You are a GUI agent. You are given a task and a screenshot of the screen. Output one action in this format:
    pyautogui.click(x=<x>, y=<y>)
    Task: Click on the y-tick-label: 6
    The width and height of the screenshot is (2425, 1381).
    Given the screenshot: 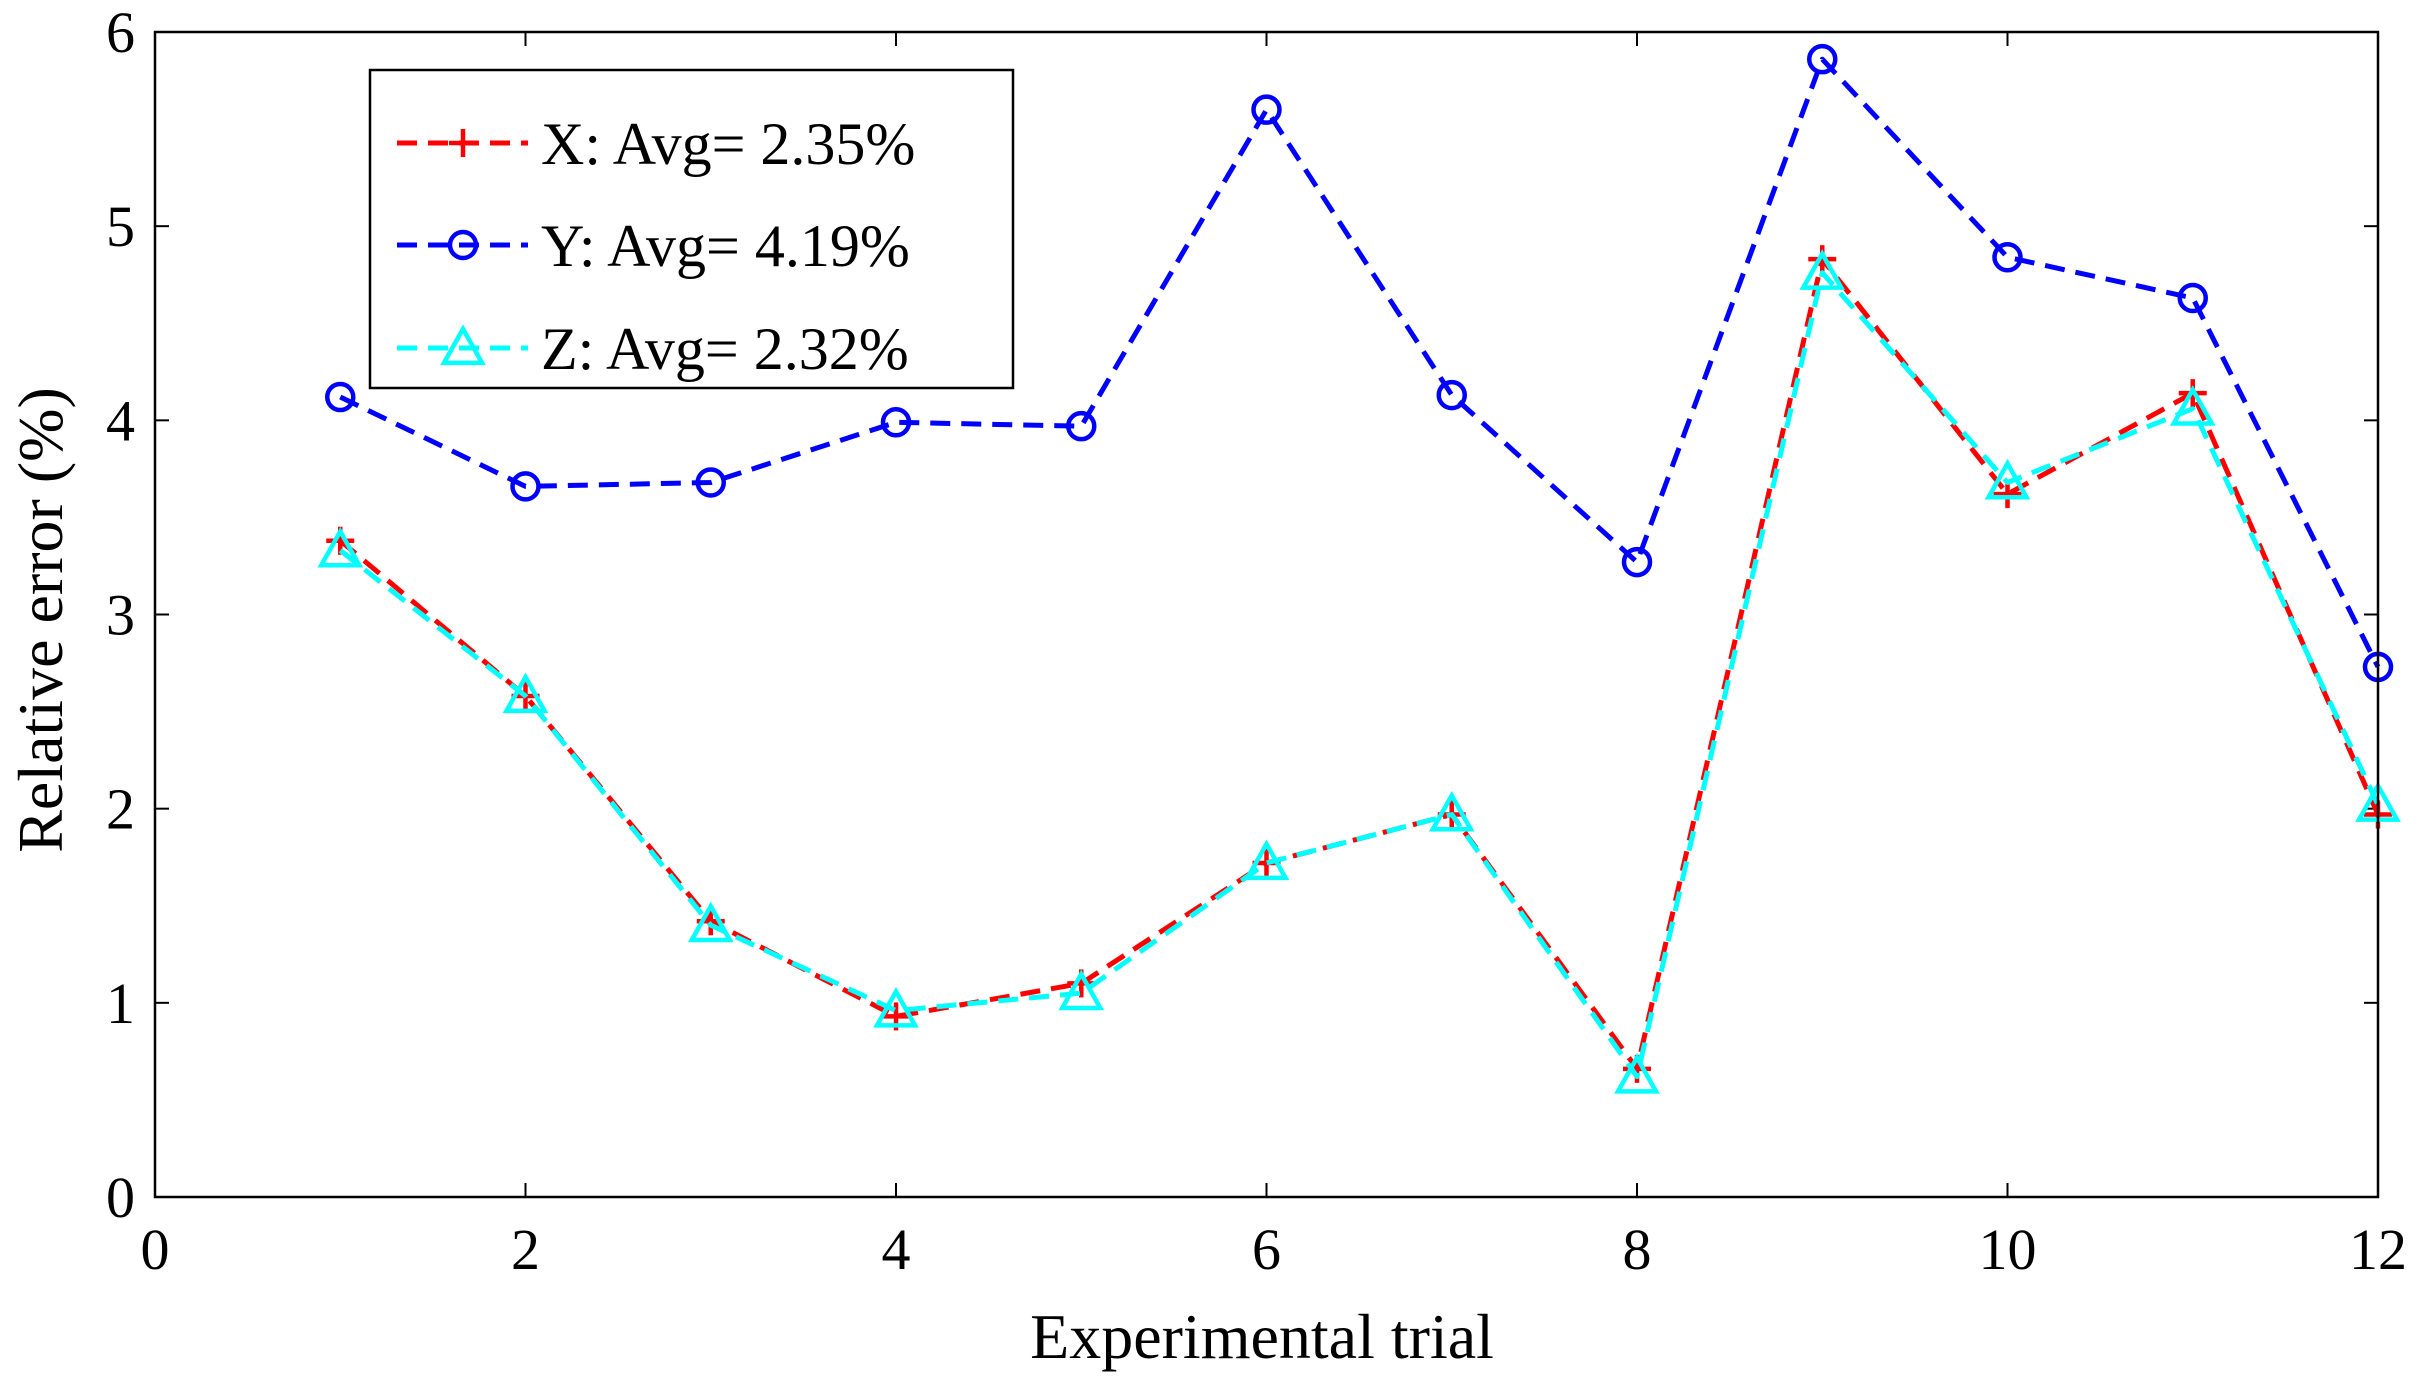 What is the action you would take?
    pyautogui.click(x=120, y=32)
    